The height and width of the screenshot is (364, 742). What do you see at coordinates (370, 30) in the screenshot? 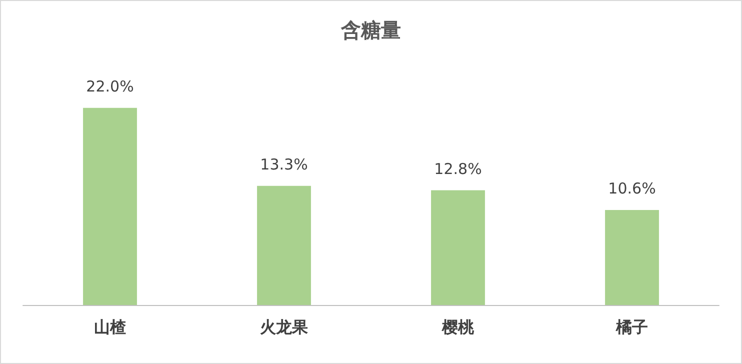
I see `chart-title: 含糖量` at bounding box center [370, 30].